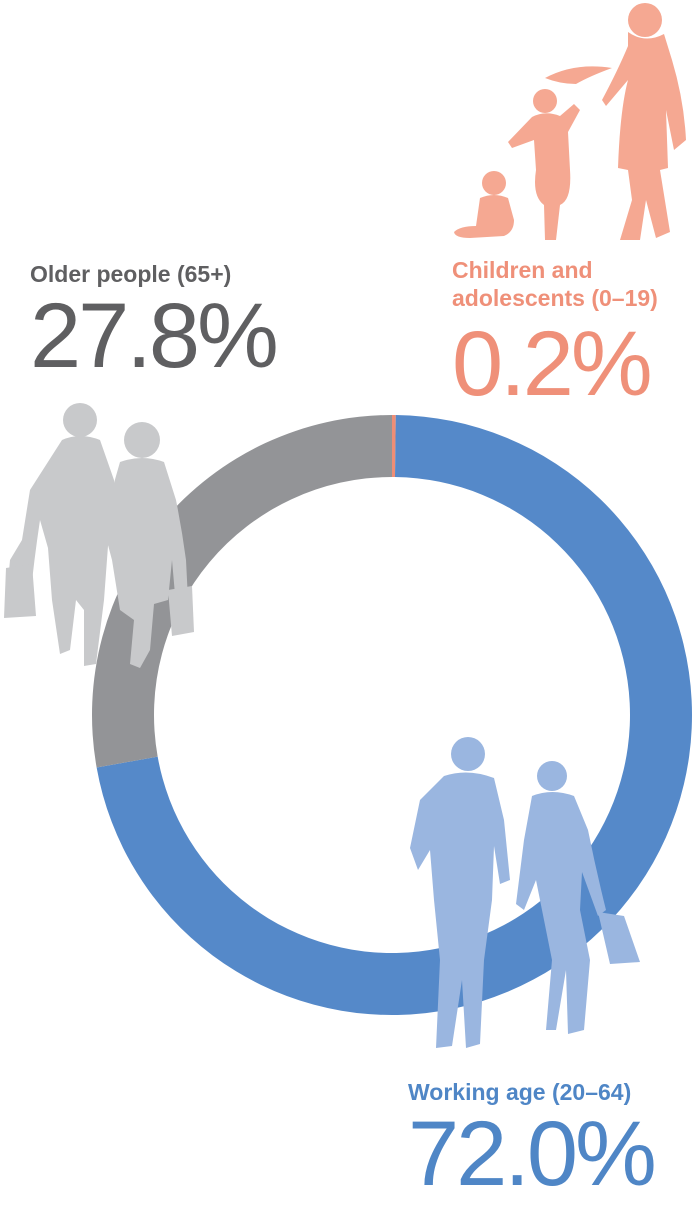 This screenshot has height=1205, width=693. I want to click on children-label-line2: adolescents (0–19), so click(555, 298).